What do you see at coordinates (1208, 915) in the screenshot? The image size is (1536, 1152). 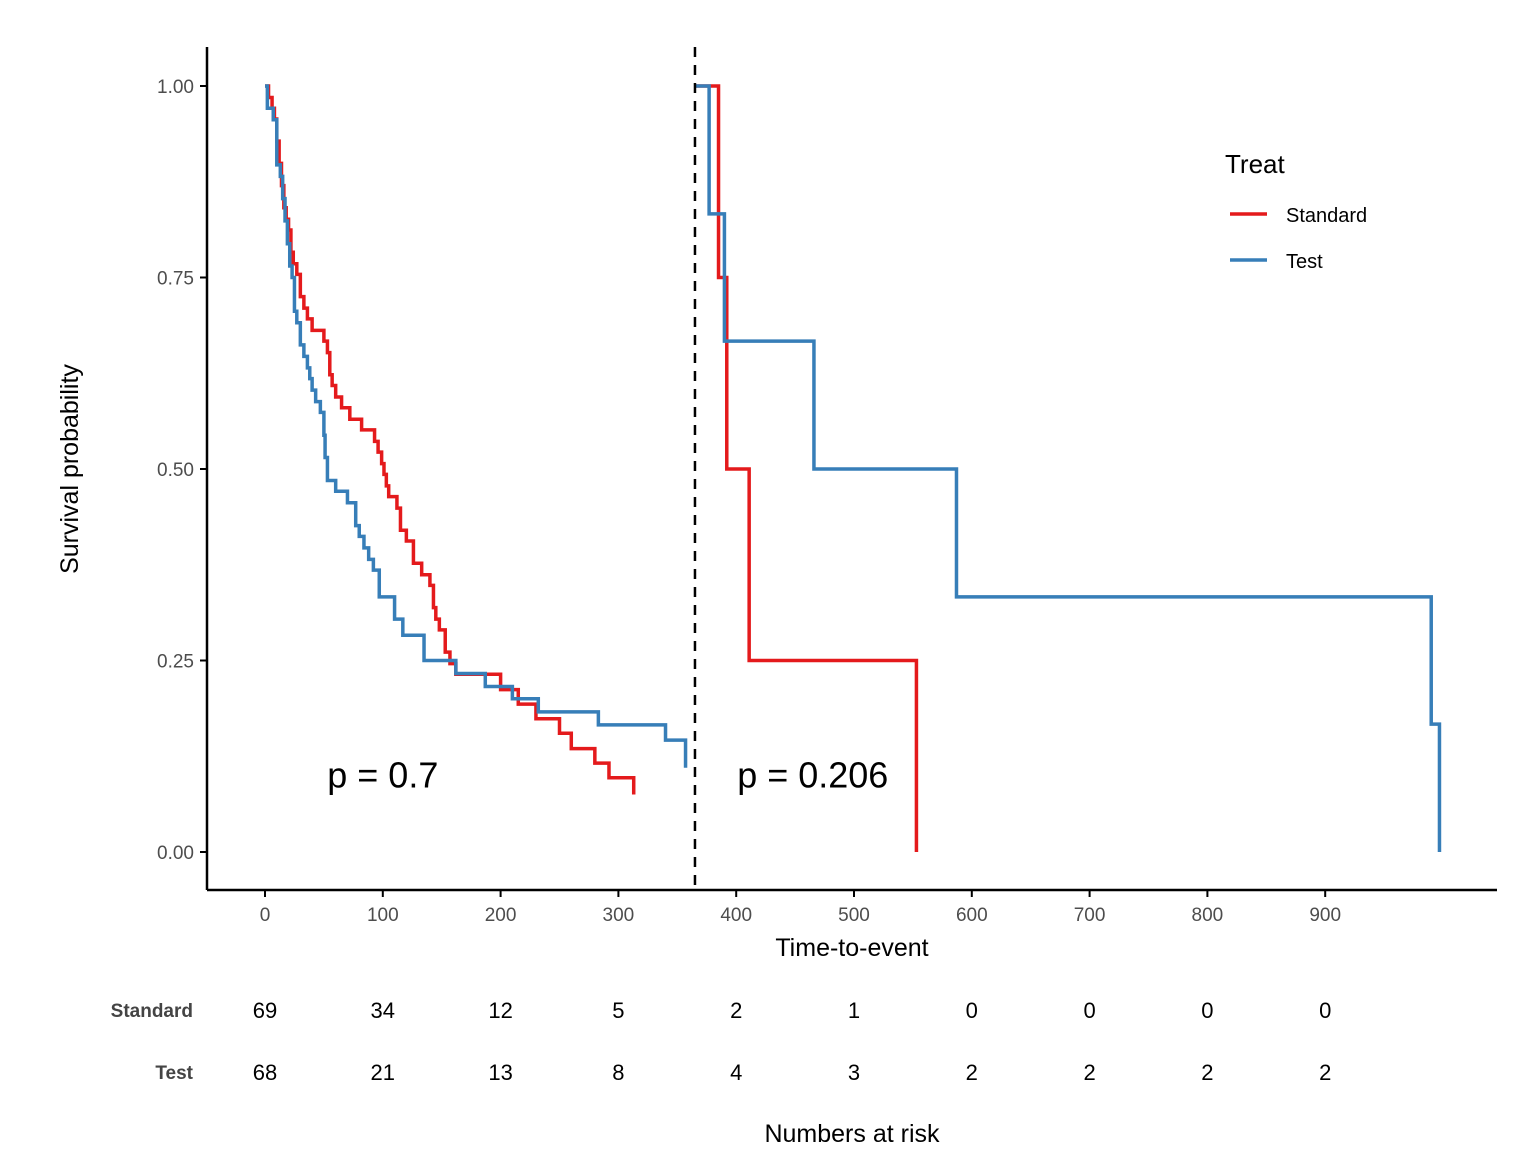 I see `x-tick-label: 800` at bounding box center [1208, 915].